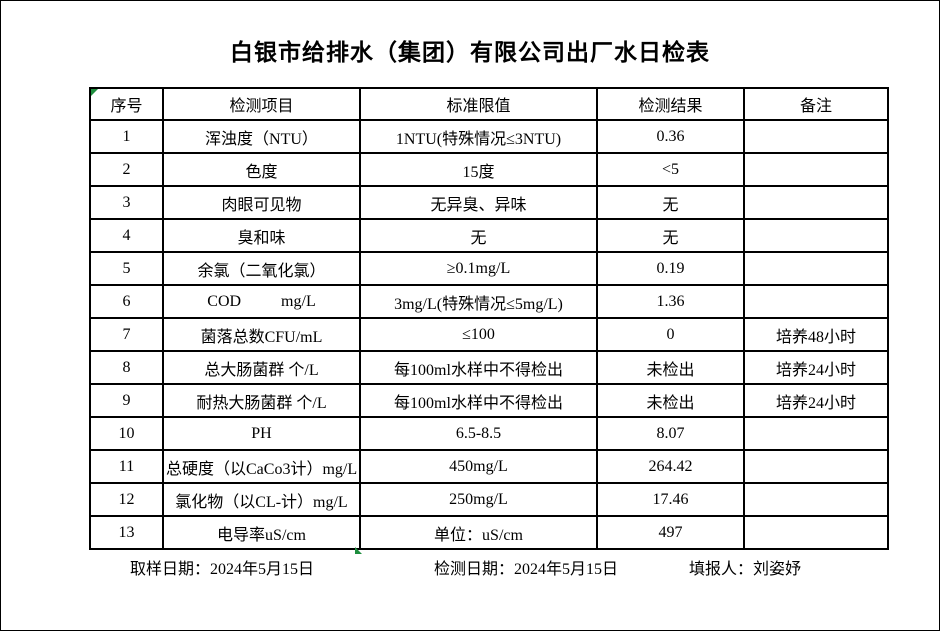 This screenshot has width=942, height=633. Describe the element at coordinates (478, 499) in the screenshot. I see `cell-standard-limit: 250mg/L` at that location.